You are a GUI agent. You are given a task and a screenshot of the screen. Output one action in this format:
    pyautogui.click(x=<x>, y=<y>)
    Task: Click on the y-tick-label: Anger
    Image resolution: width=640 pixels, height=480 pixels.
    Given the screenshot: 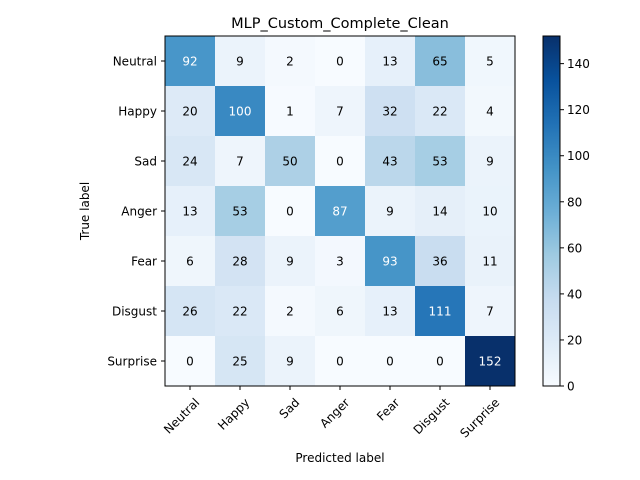 What is the action you would take?
    pyautogui.click(x=139, y=212)
    